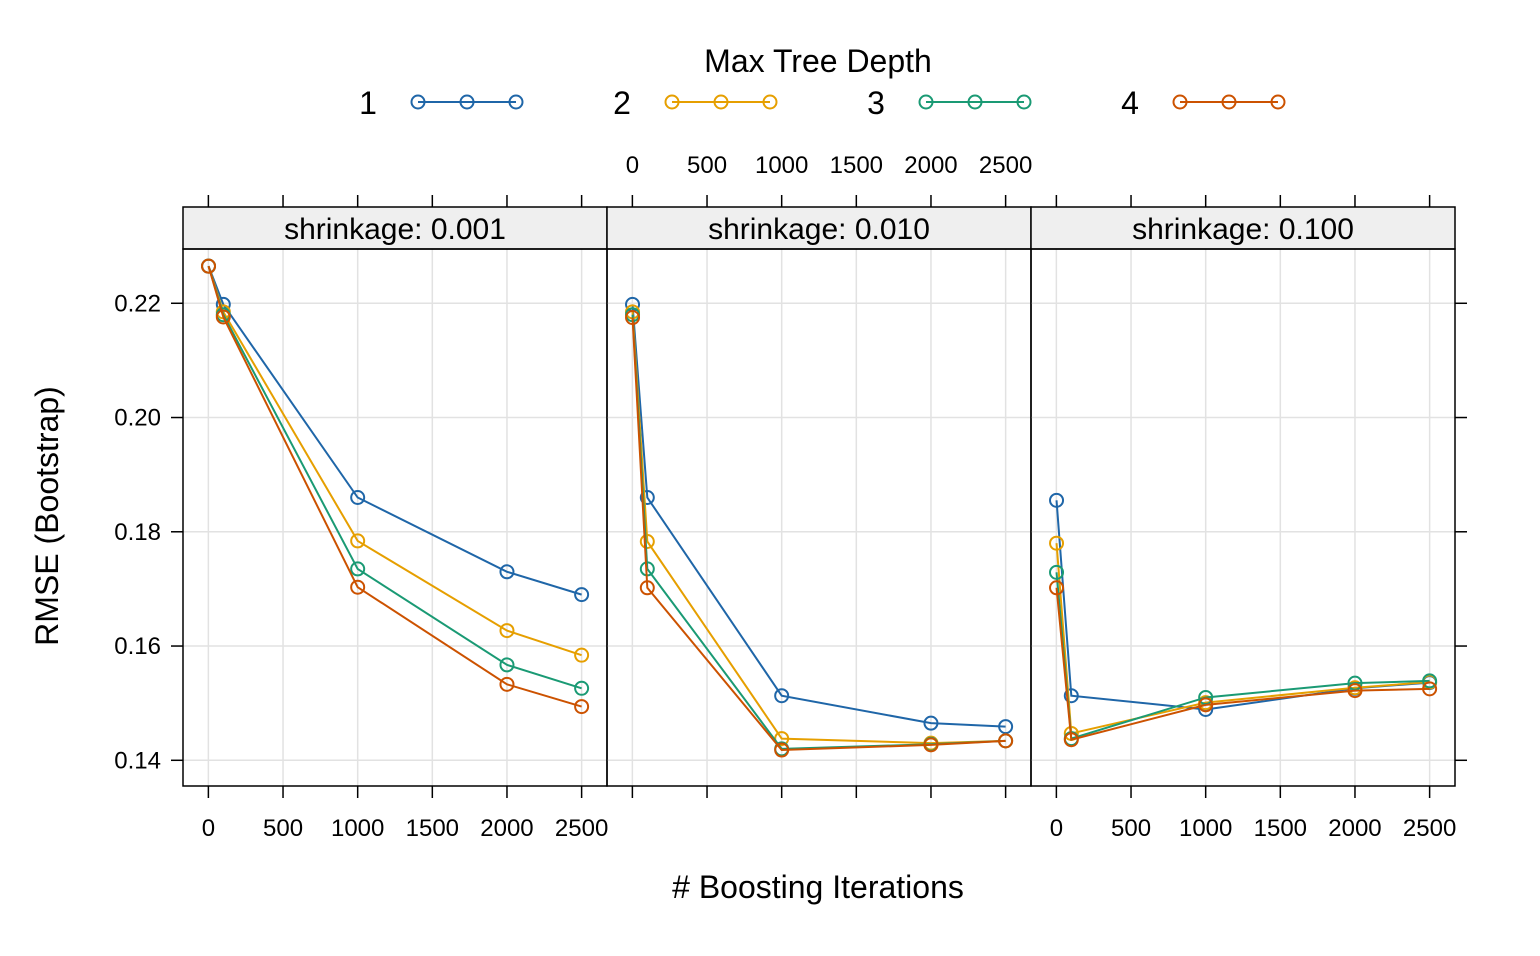 The height and width of the screenshot is (956, 1540). What do you see at coordinates (818, 61) in the screenshot?
I see `legend-title: Max Tree Depth` at bounding box center [818, 61].